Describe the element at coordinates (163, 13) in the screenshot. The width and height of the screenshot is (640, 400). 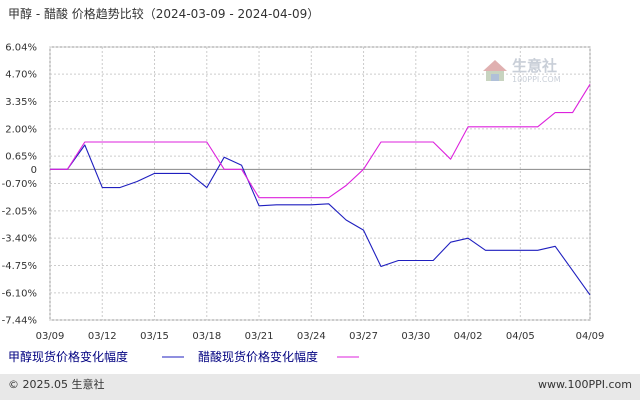
I see `chart-title: 甲醇 - 醋酸 价格趋势比较（2024-03-09 - 2024-04-09）` at that location.